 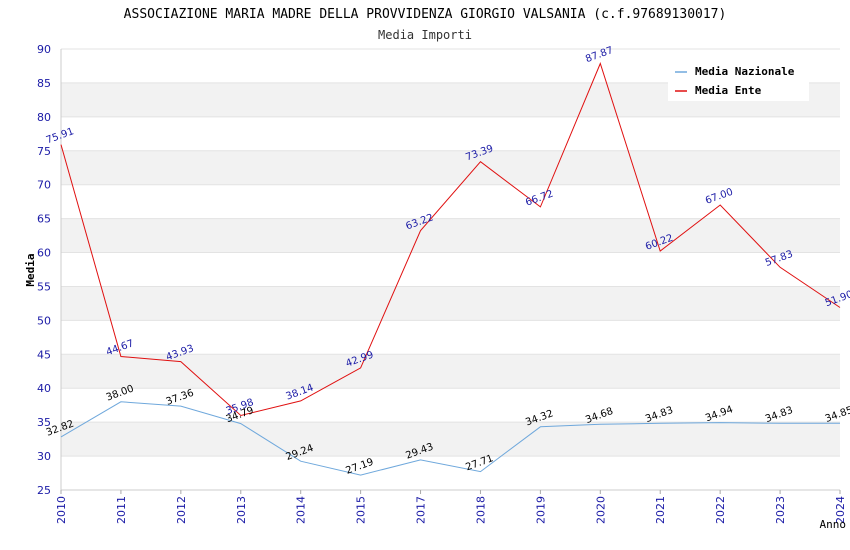 What do you see at coordinates (728, 90) in the screenshot?
I see `legend-label: Media Ente` at bounding box center [728, 90].